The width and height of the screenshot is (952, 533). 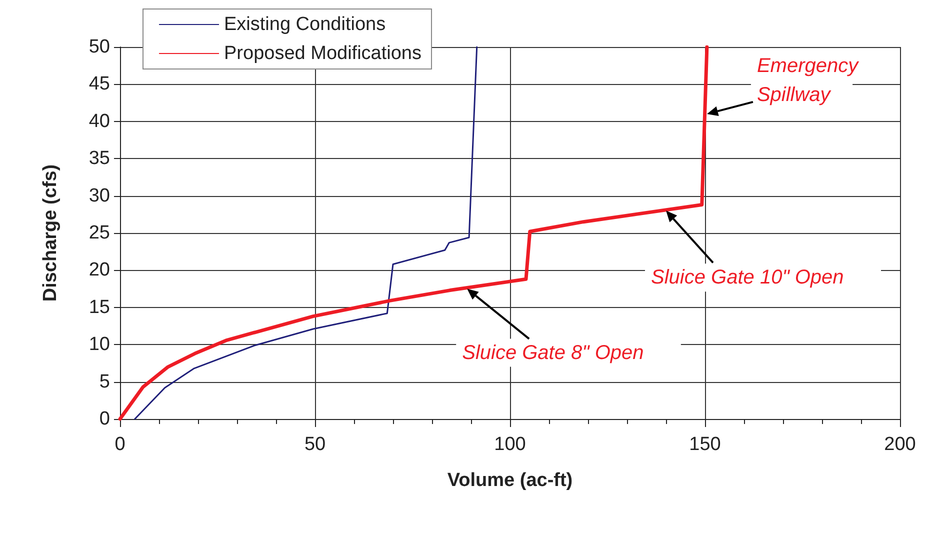 What do you see at coordinates (99, 84) in the screenshot?
I see `y-tick-label: 45` at bounding box center [99, 84].